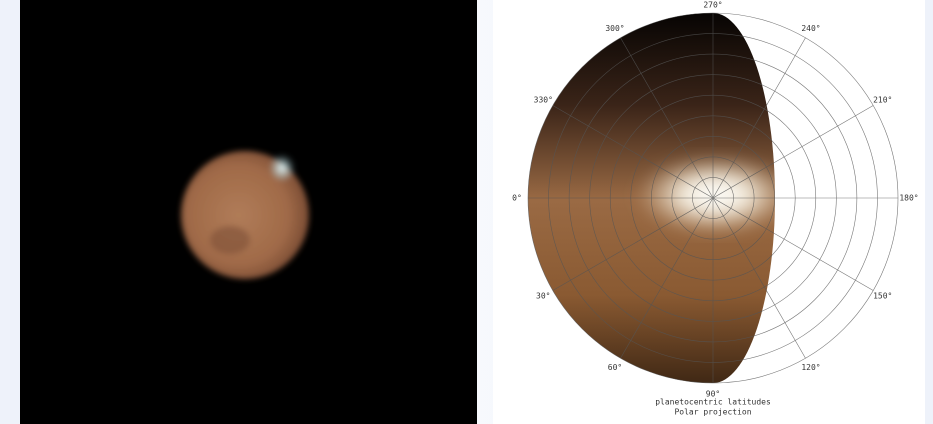  What do you see at coordinates (713, 394) in the screenshot?
I see `angle-label: 90°` at bounding box center [713, 394].